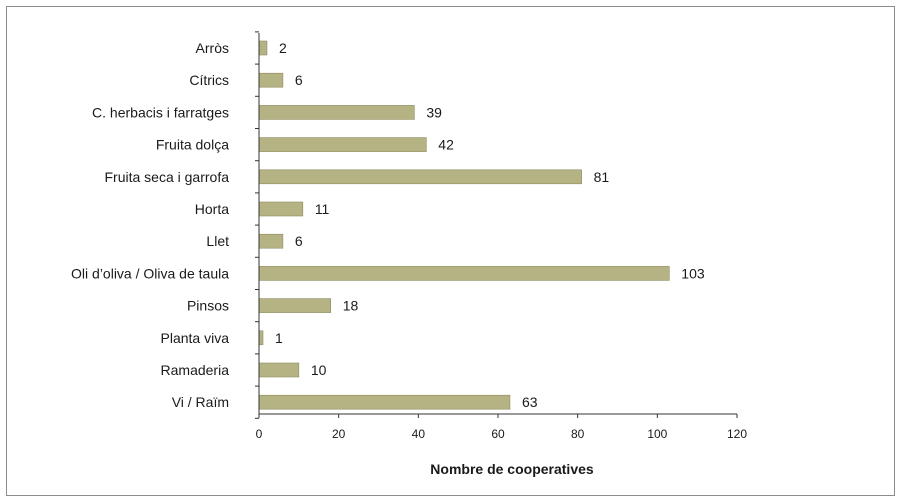 This screenshot has width=903, height=500. I want to click on value-label: 11, so click(322, 209).